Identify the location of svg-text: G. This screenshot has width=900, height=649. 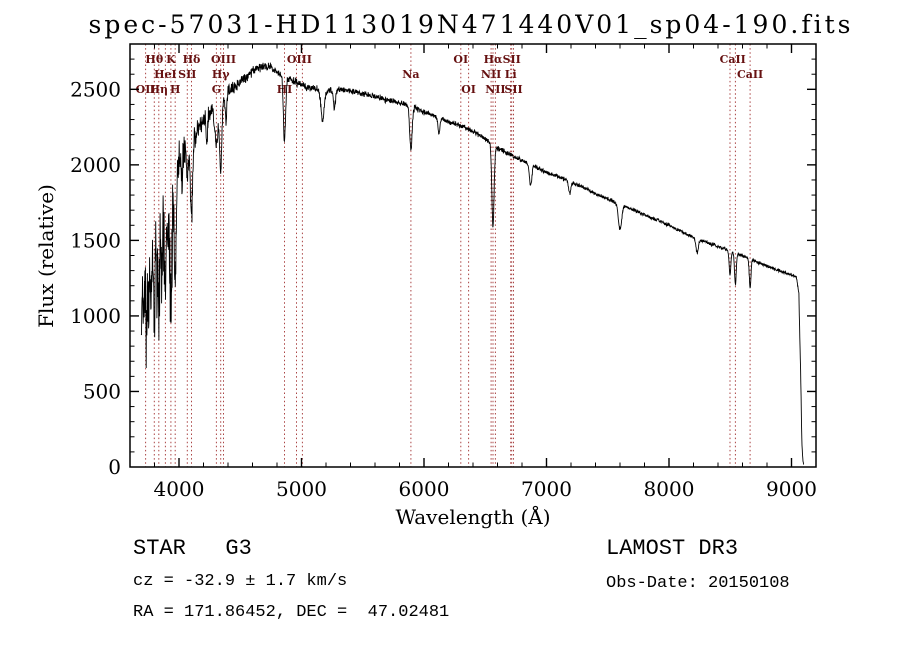
(216, 89).